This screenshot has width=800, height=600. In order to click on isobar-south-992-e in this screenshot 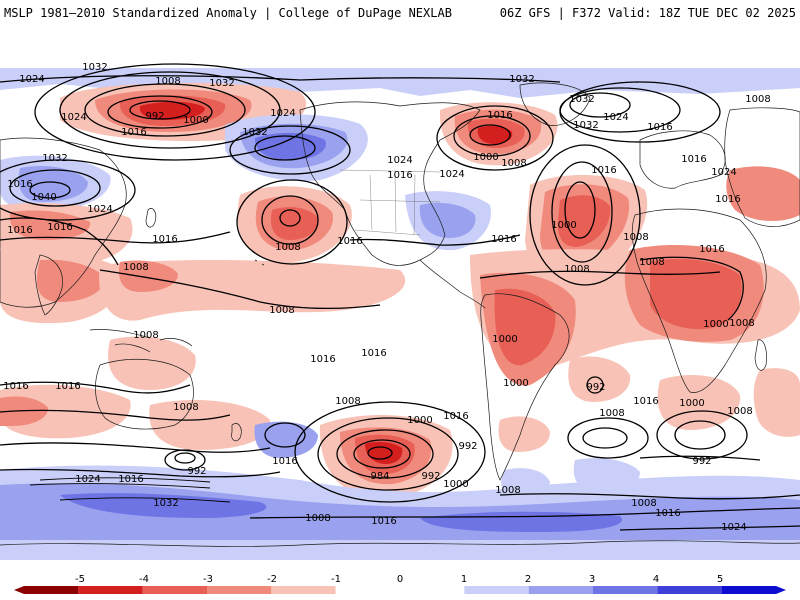, I will do `click(700, 458)`.